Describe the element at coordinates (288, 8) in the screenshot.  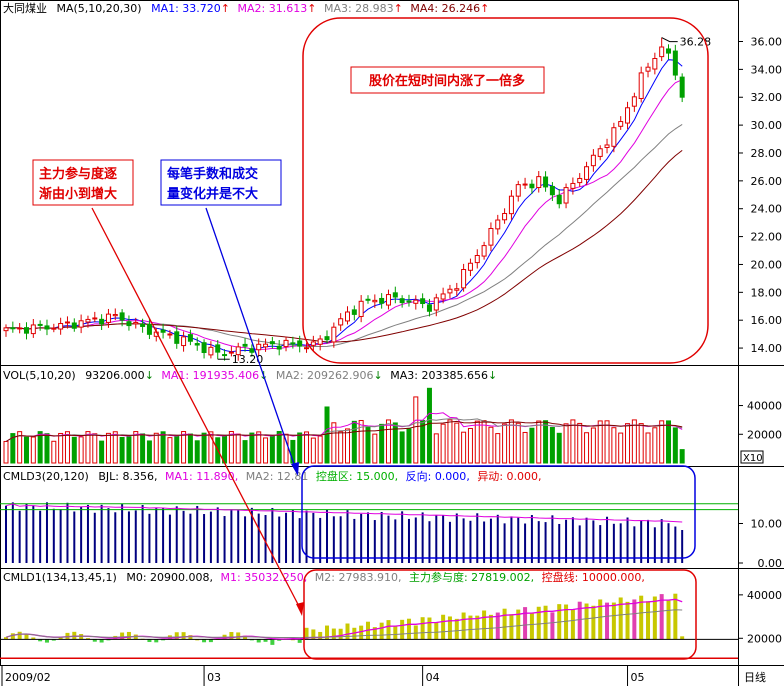
I see `ma2-value: 31.613` at that location.